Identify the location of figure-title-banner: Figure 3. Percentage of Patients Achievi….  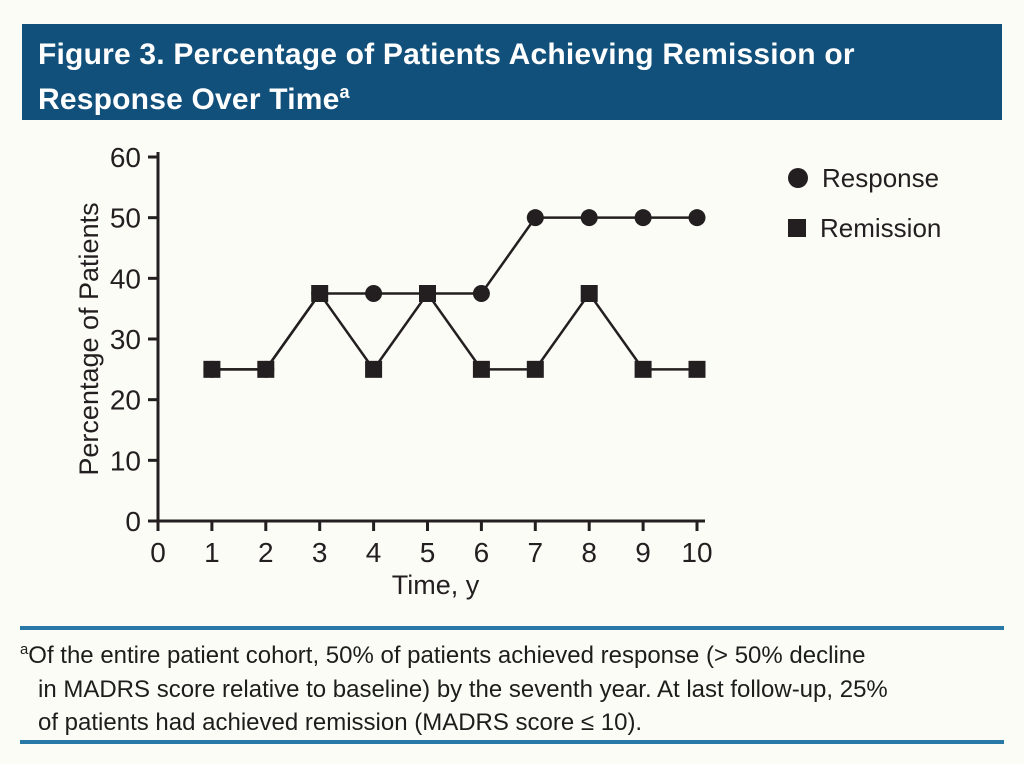
(512, 72).